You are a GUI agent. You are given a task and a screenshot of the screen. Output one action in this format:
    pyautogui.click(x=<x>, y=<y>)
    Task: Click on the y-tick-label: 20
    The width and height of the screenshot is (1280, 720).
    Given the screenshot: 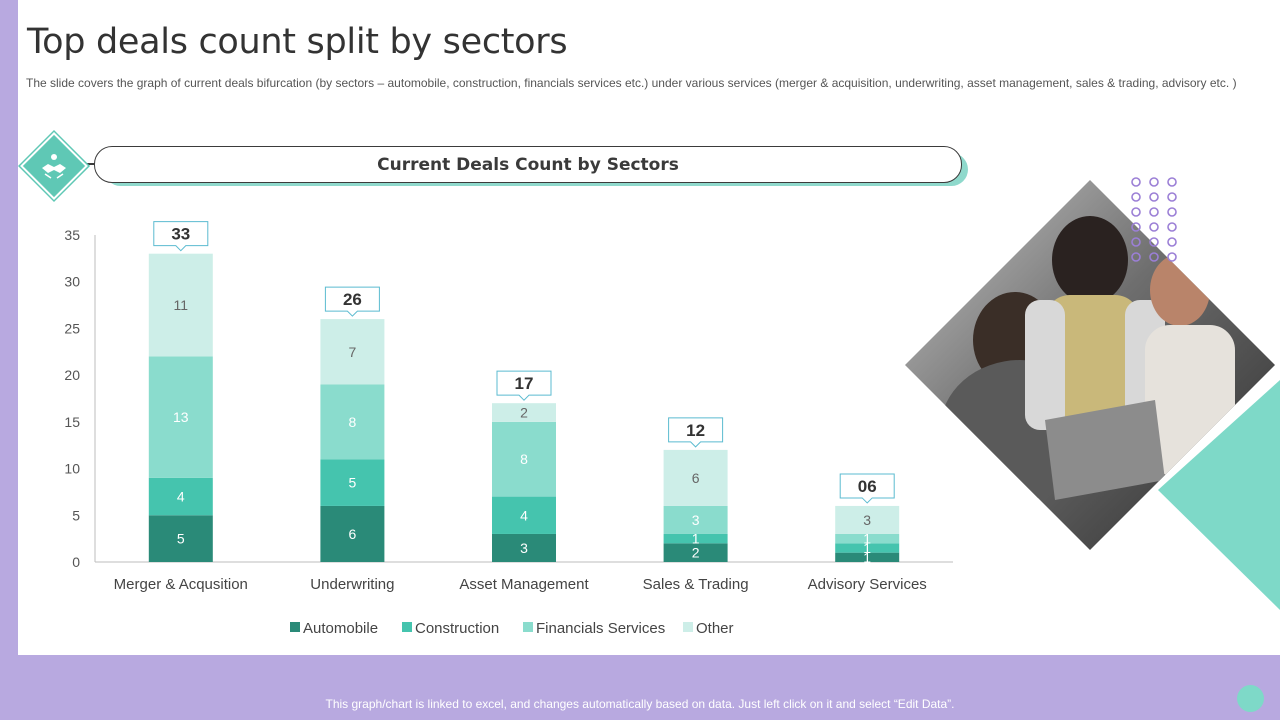 What is the action you would take?
    pyautogui.click(x=72, y=375)
    